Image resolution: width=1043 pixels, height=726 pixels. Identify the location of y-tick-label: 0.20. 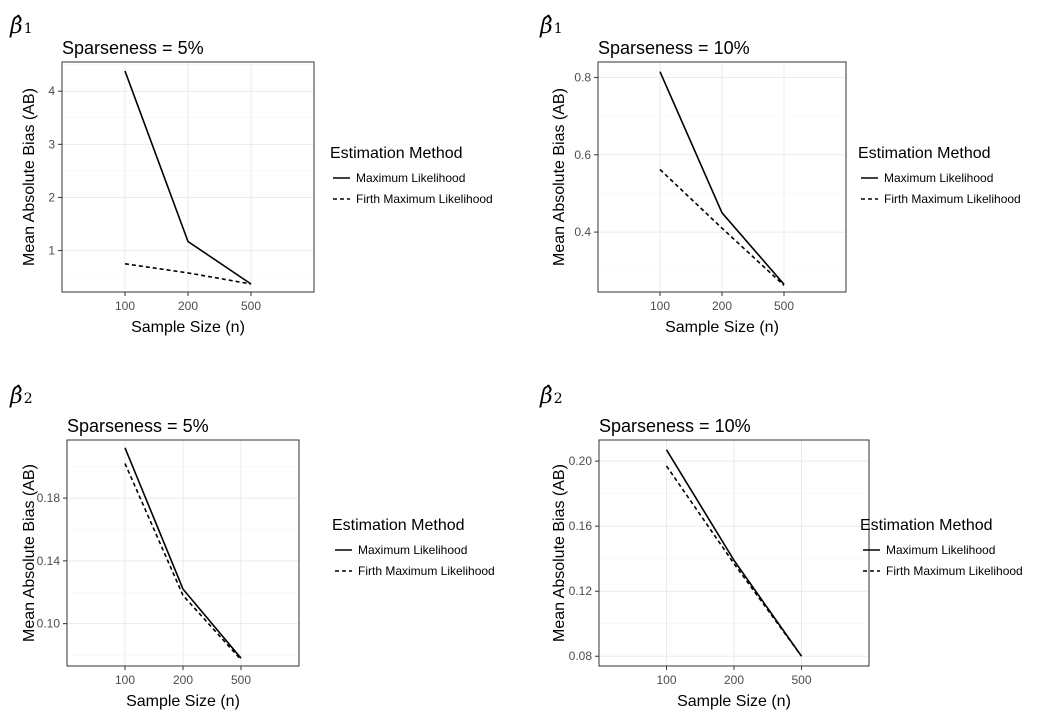
(581, 461).